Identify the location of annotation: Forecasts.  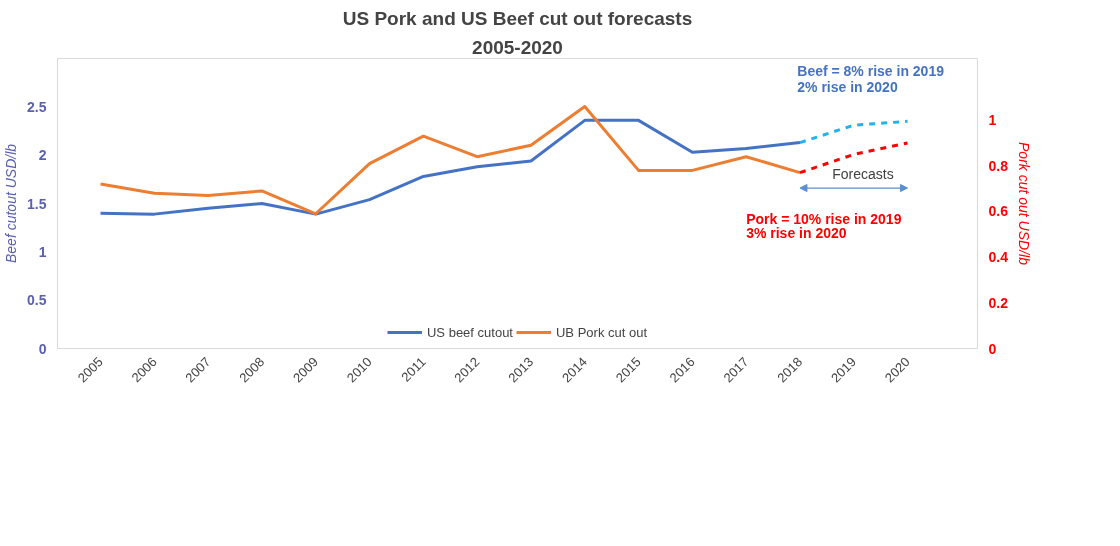
(863, 173).